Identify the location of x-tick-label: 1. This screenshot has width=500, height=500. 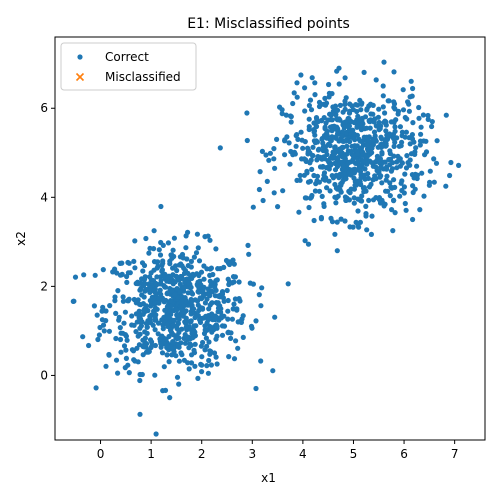
(151, 454).